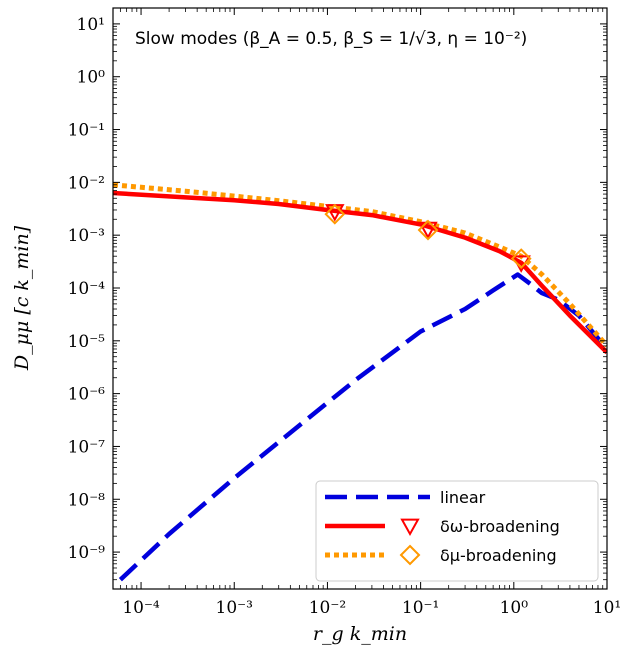  I want to click on legend: linear δω-broadening δμ-broadening, so click(457, 531).